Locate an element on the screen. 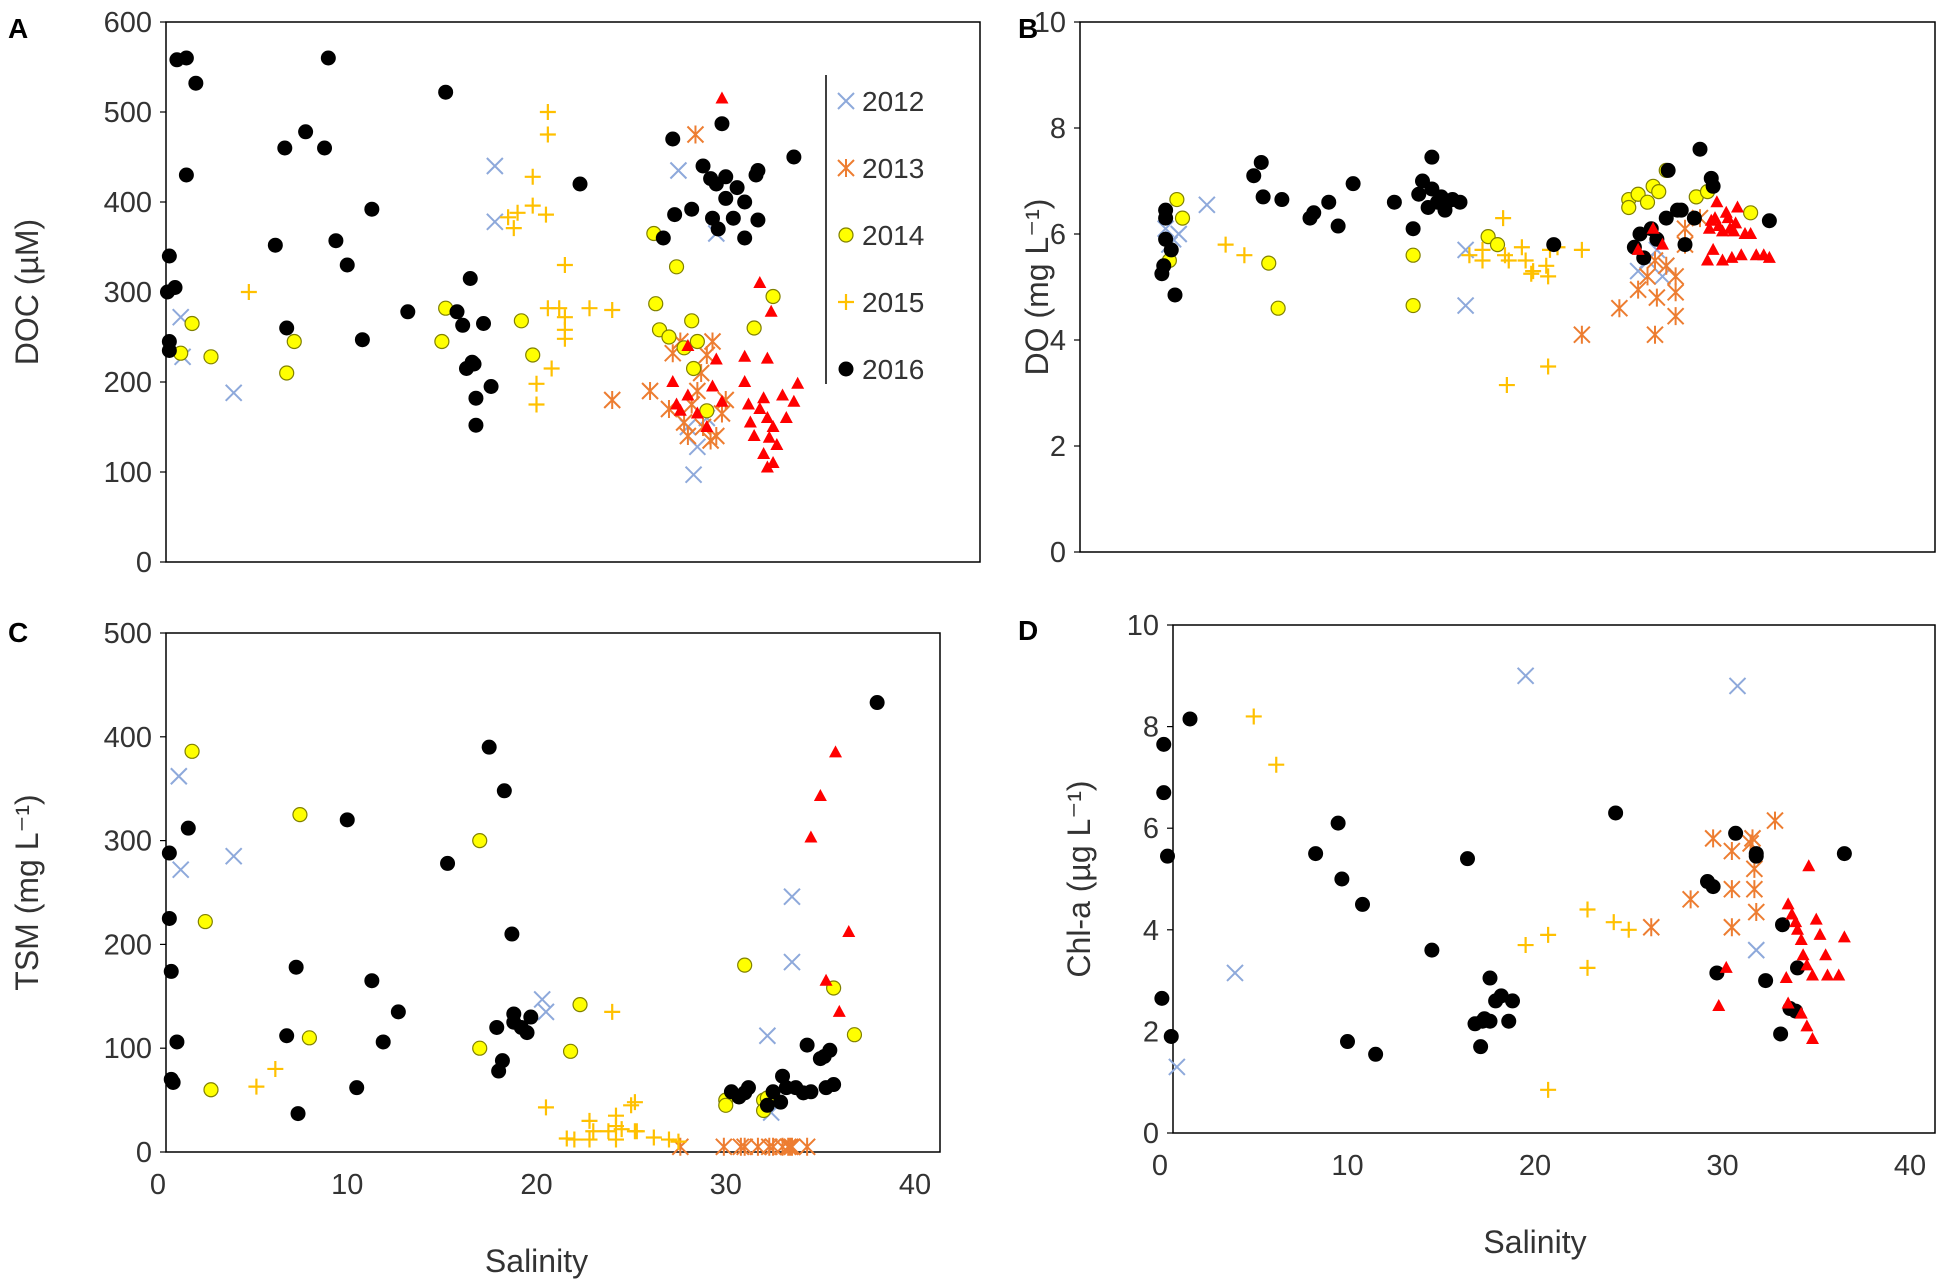 The image size is (1950, 1287). legend: 2012 2013 2014 2015 2016 is located at coordinates (874, 230).